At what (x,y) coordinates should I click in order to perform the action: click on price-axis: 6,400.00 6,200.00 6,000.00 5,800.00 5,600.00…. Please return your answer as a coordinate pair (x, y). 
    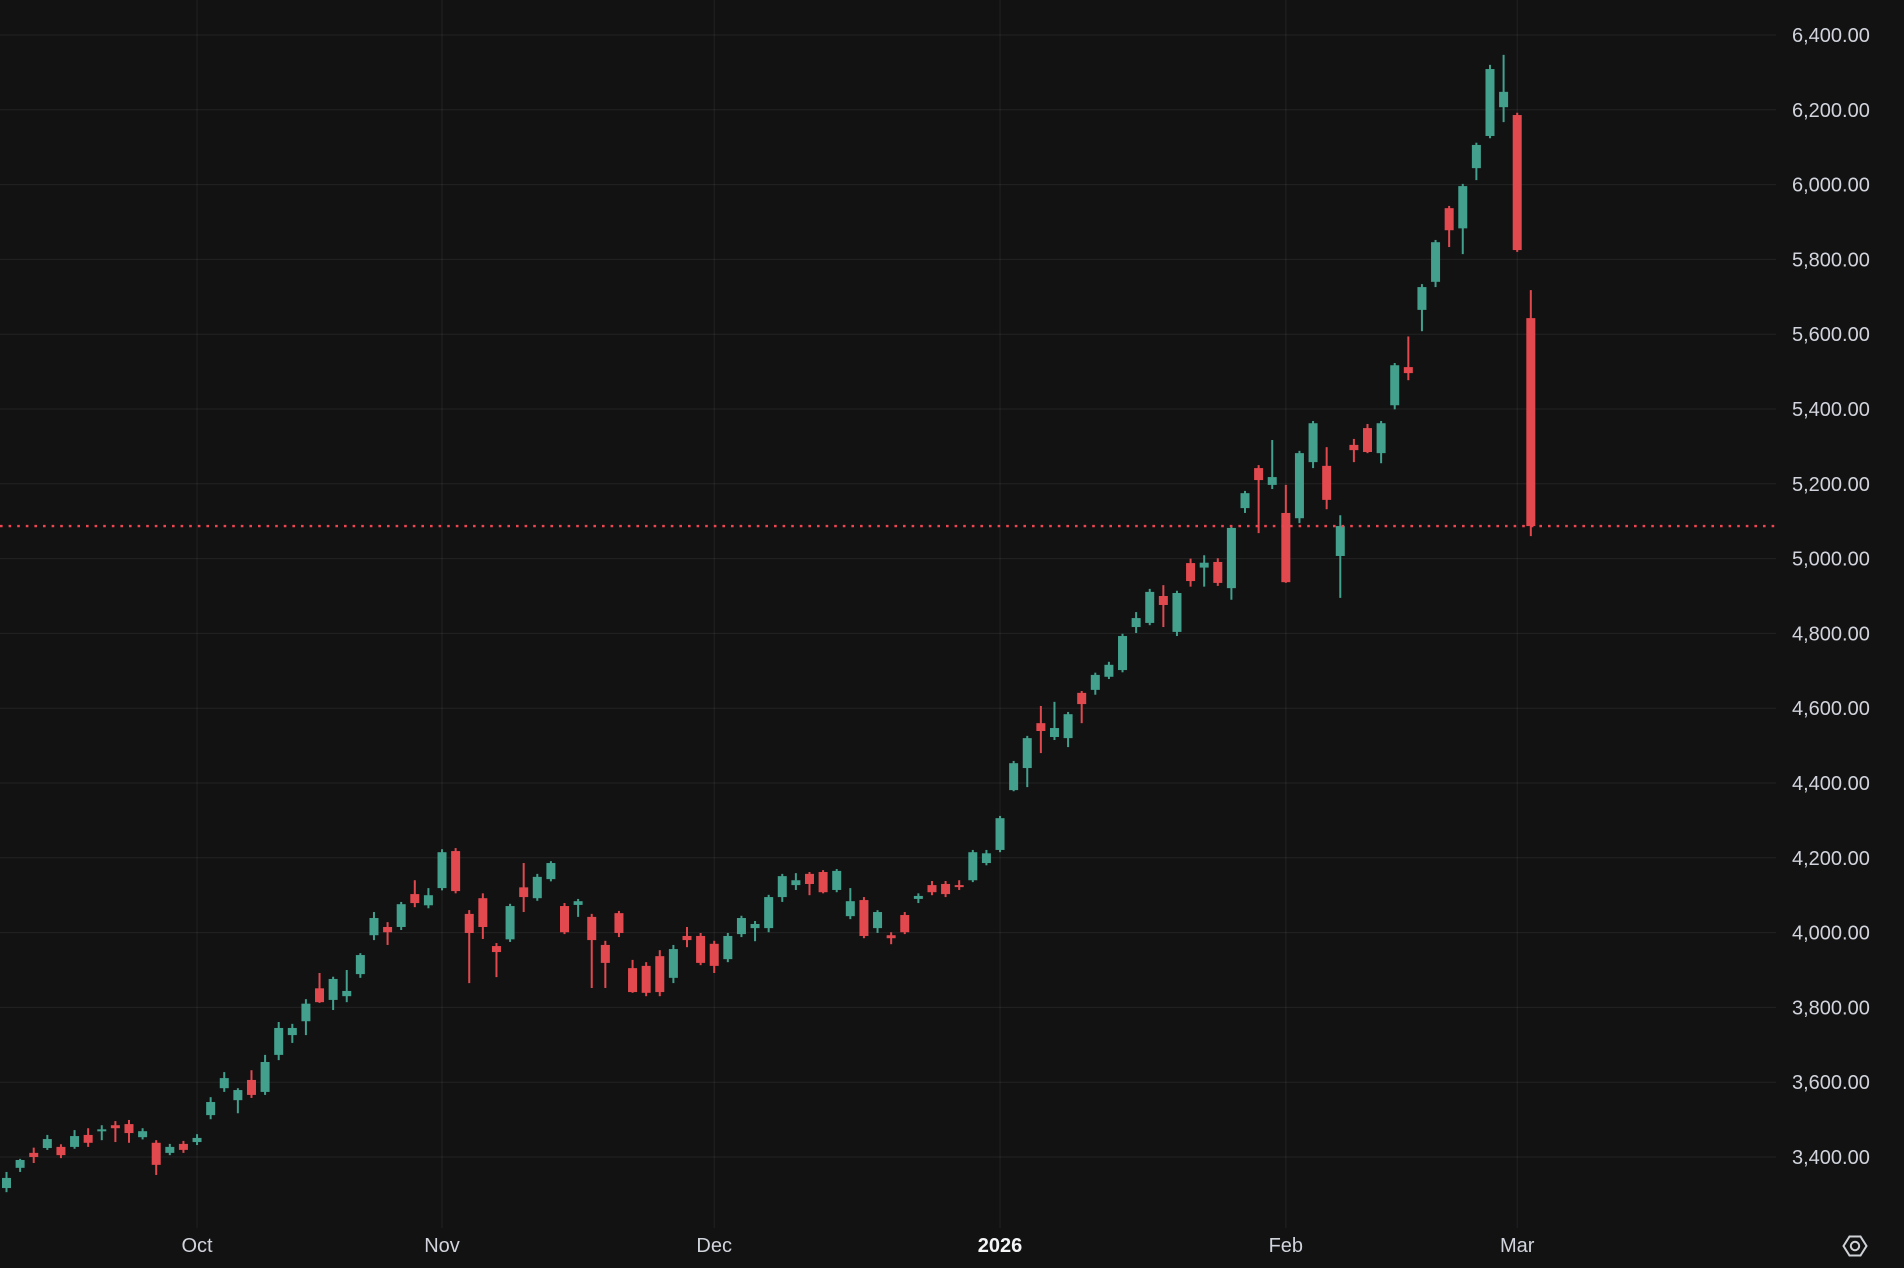
    Looking at the image, I should click on (1831, 597).